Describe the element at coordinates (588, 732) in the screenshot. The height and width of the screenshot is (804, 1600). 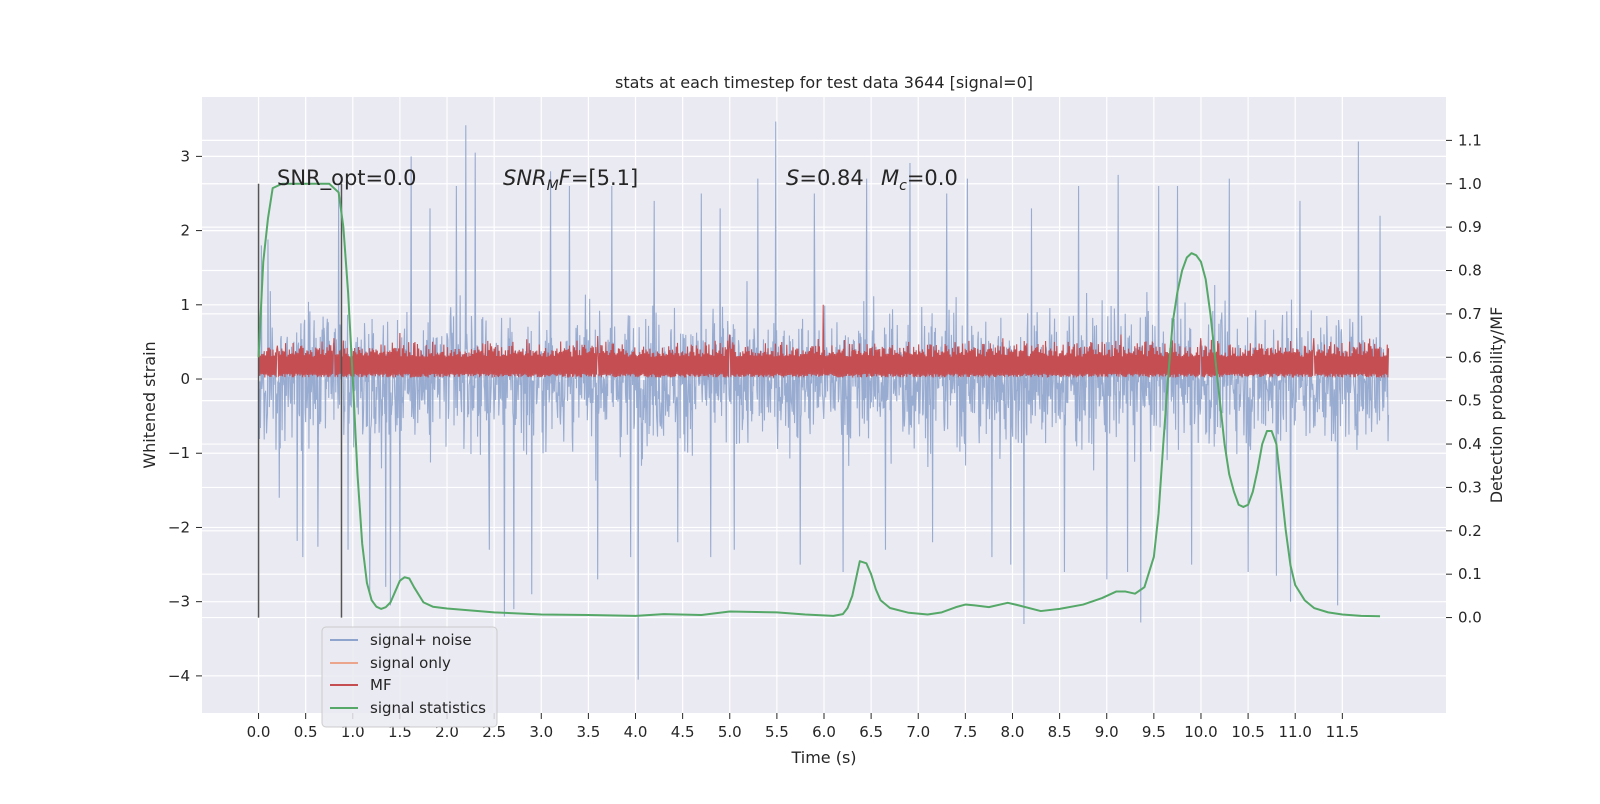
I see `x-tick-label-7: 3.5` at that location.